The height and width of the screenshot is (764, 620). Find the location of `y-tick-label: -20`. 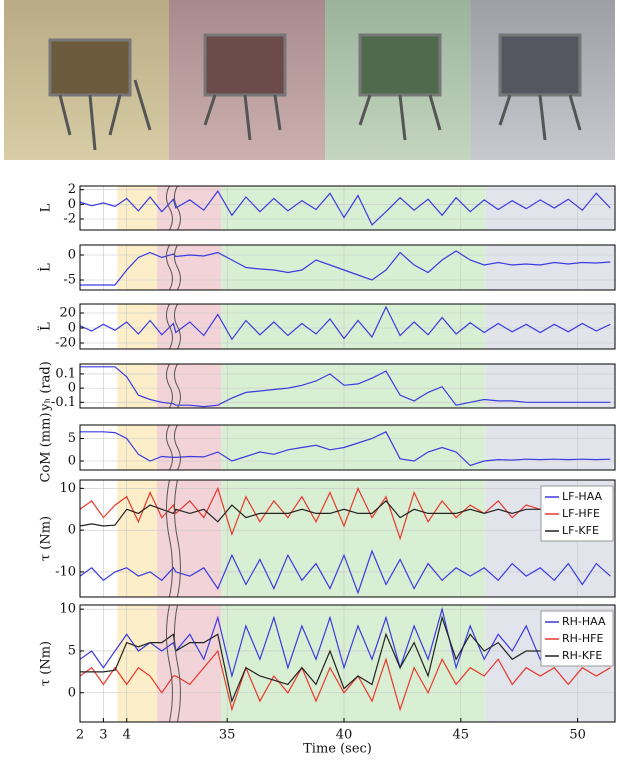

y-tick-label: -20 is located at coordinates (65, 343).